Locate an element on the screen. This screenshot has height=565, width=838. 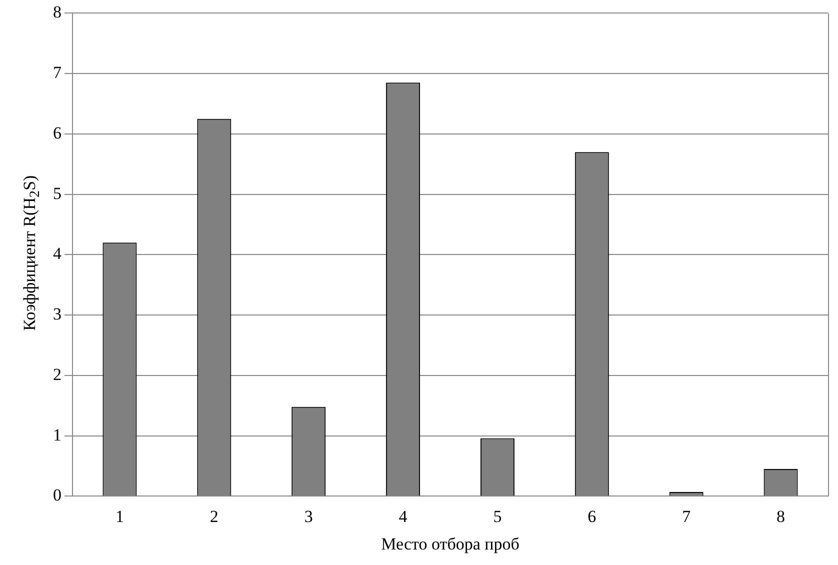
y-tick-label: 4 is located at coordinates (57, 254).